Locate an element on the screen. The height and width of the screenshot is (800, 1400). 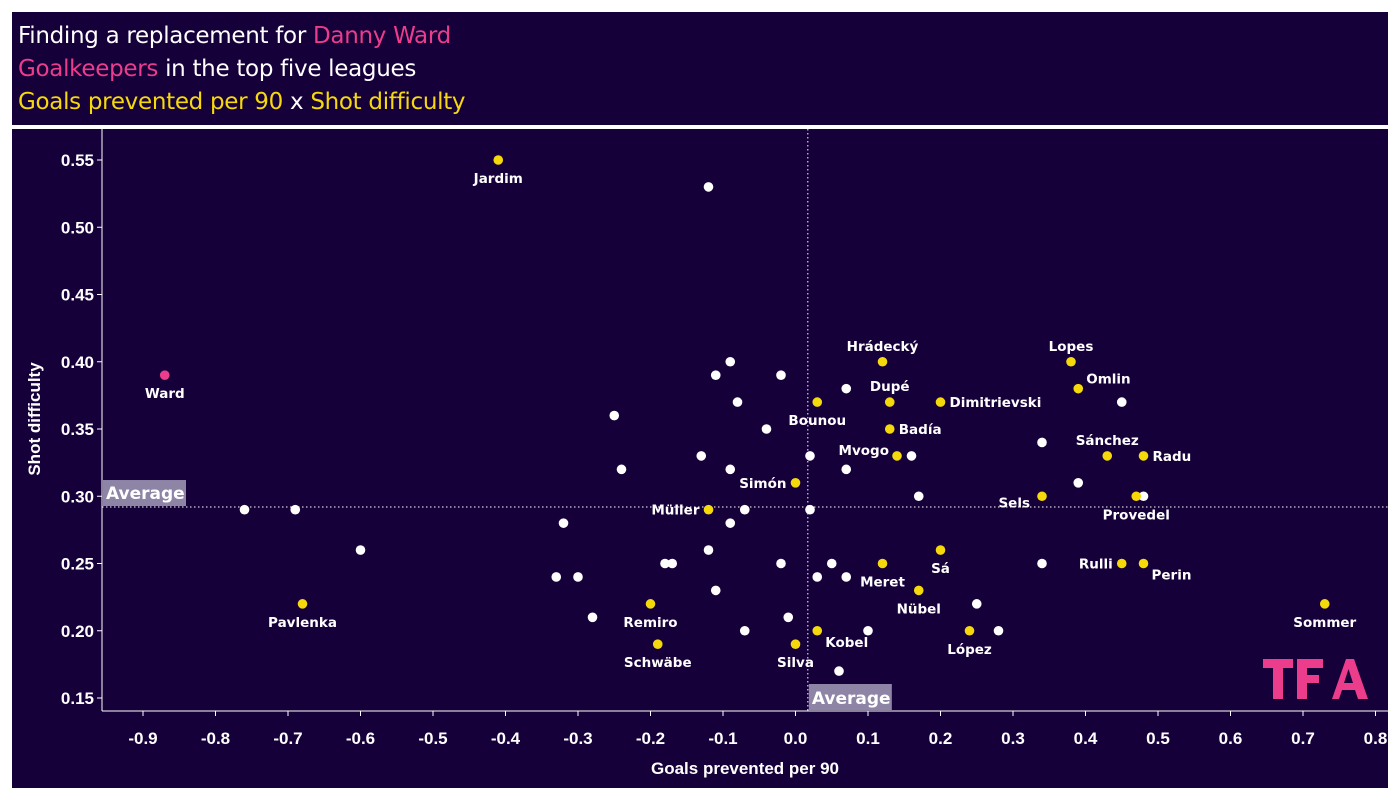
point-label: Badía is located at coordinates (920, 430).